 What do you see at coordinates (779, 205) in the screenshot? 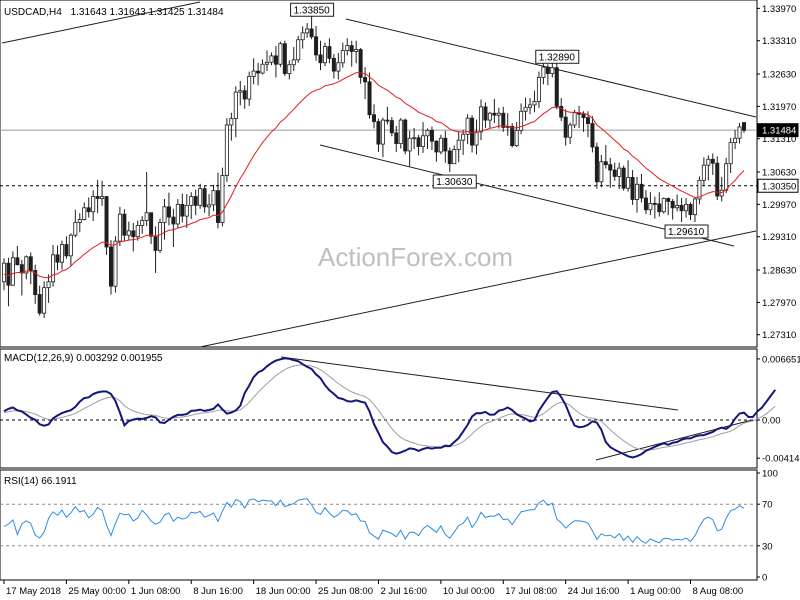
I see `price-tick-label: 1.29970` at bounding box center [779, 205].